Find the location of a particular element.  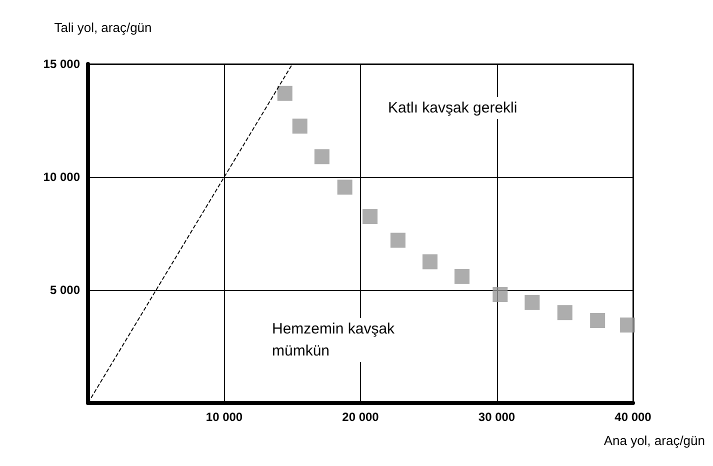

y-tick-label: 15 000 is located at coordinates (61, 64).